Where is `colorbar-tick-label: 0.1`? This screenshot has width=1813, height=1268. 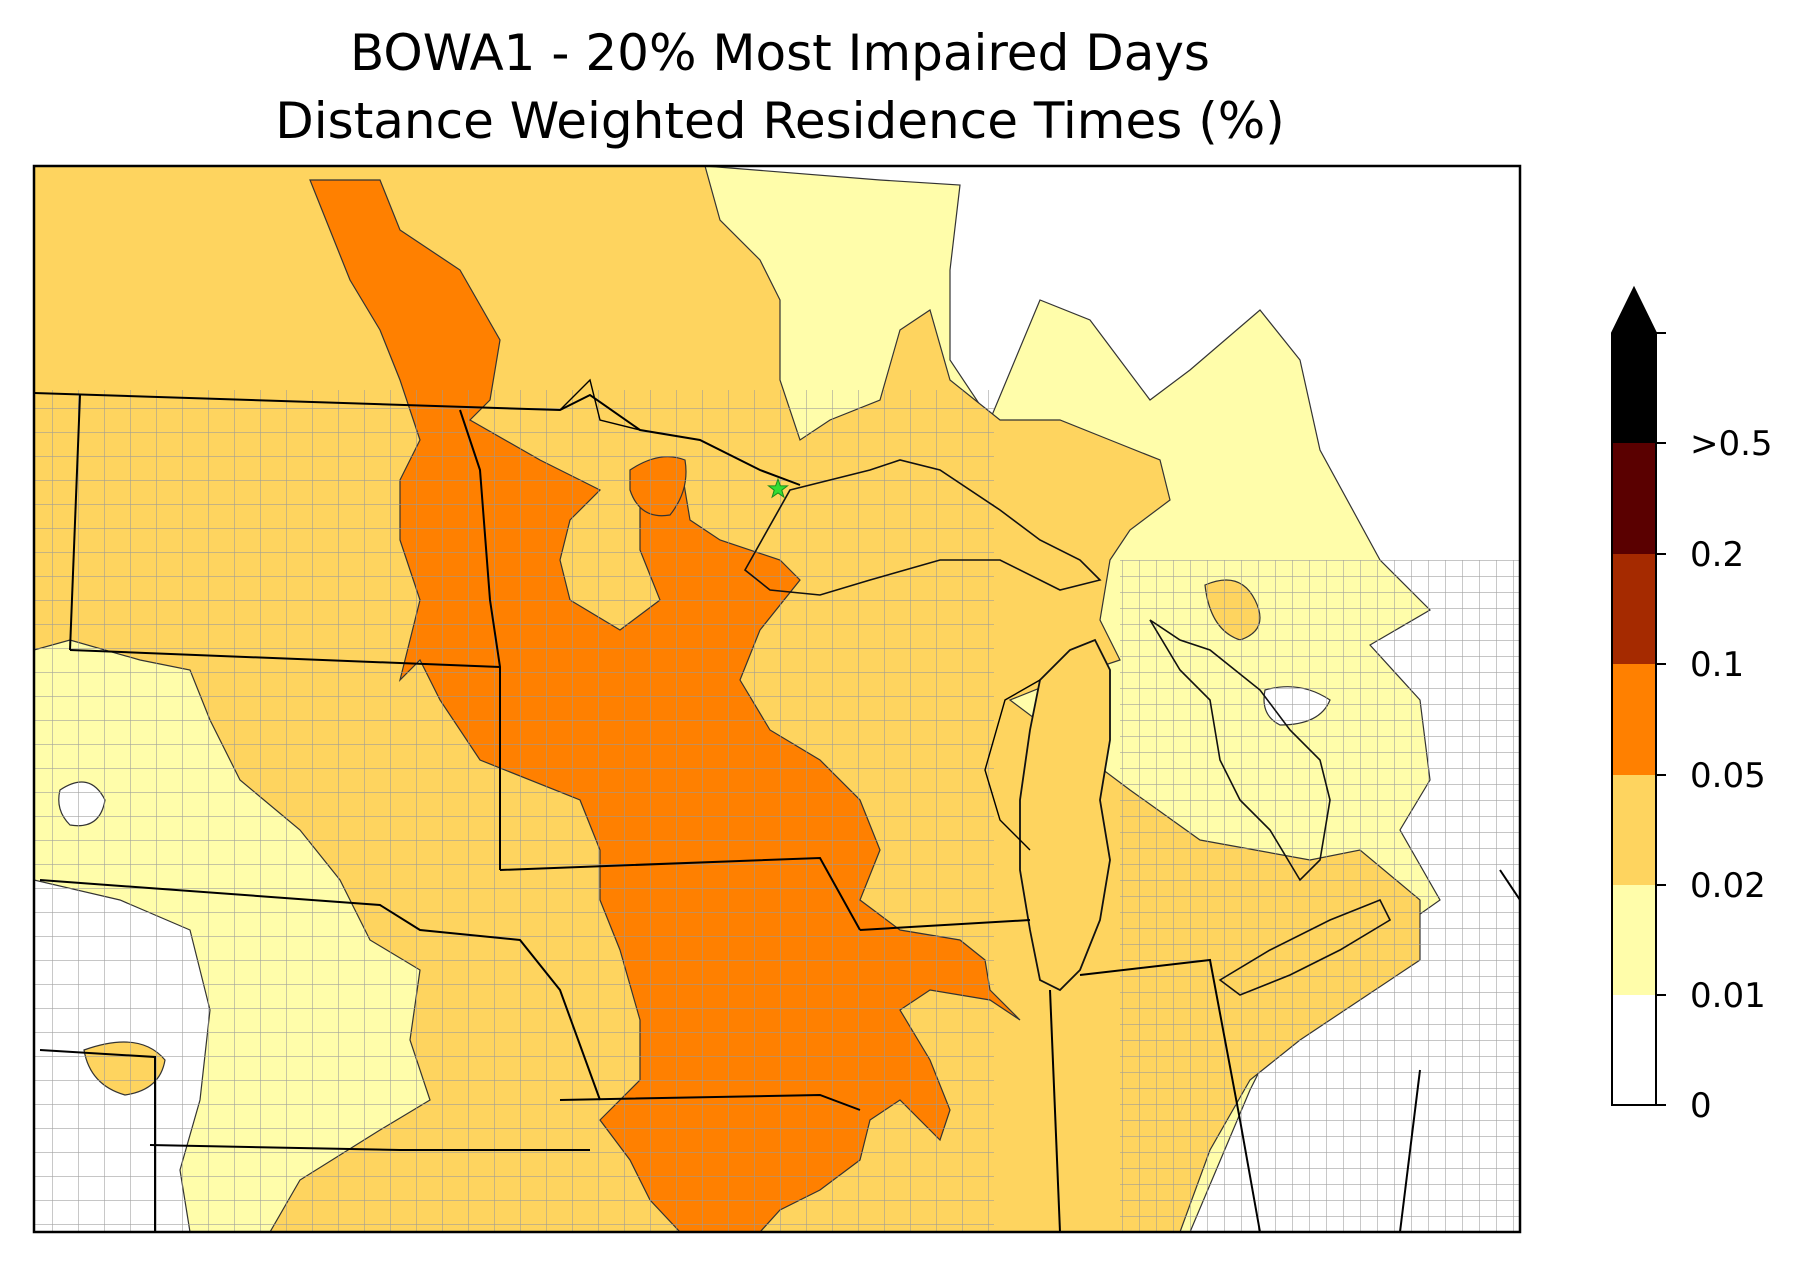 colorbar-tick-label: 0.1 is located at coordinates (1717, 665).